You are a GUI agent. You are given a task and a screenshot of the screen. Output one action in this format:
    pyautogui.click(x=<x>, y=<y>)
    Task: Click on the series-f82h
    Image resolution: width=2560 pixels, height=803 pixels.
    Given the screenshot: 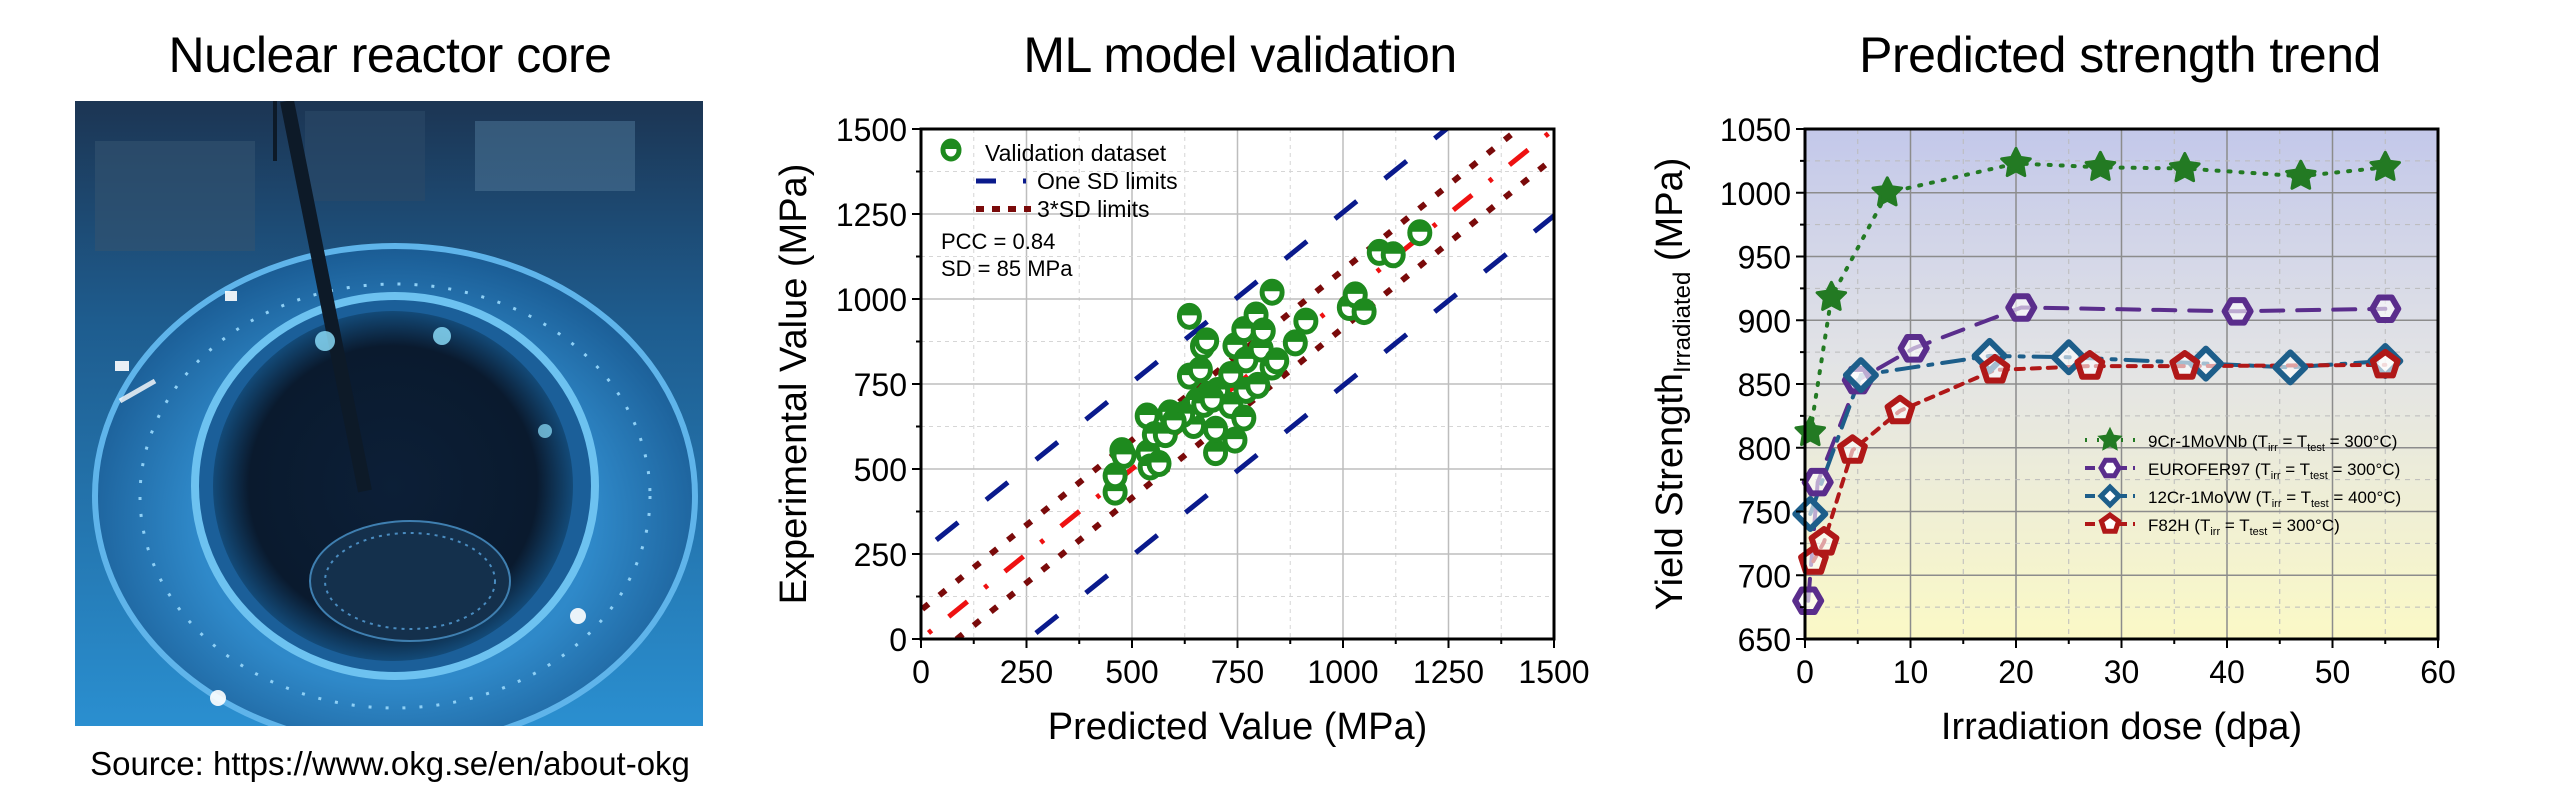 What is the action you would take?
    pyautogui.click(x=2099, y=463)
    